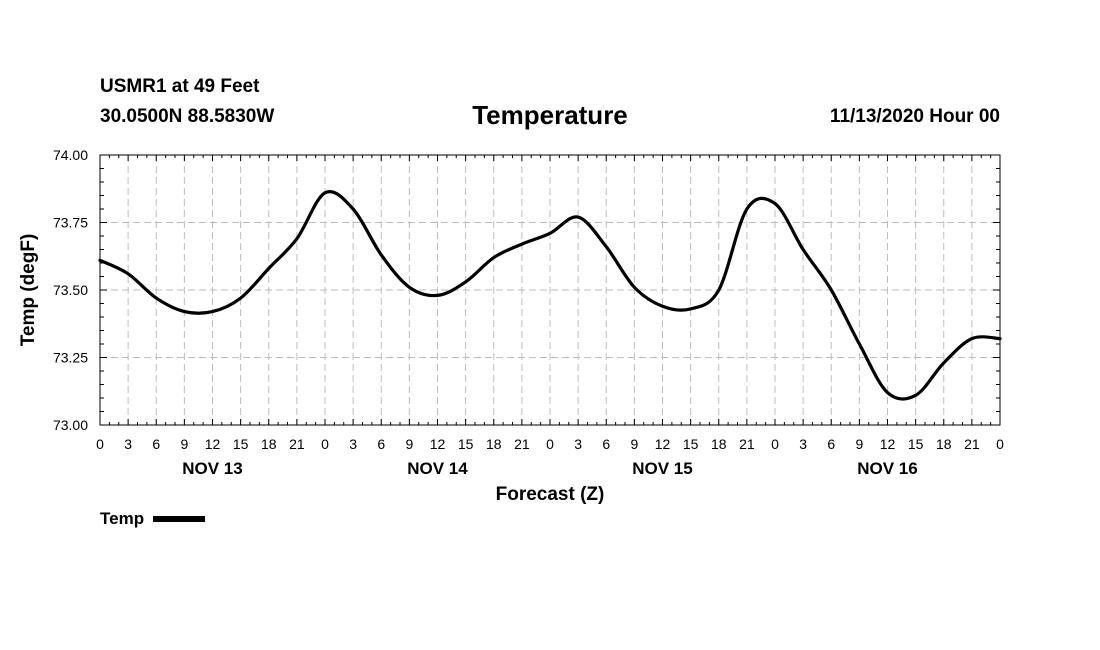 The width and height of the screenshot is (1100, 650). What do you see at coordinates (662, 468) in the screenshot?
I see `day-label: NOV 15` at bounding box center [662, 468].